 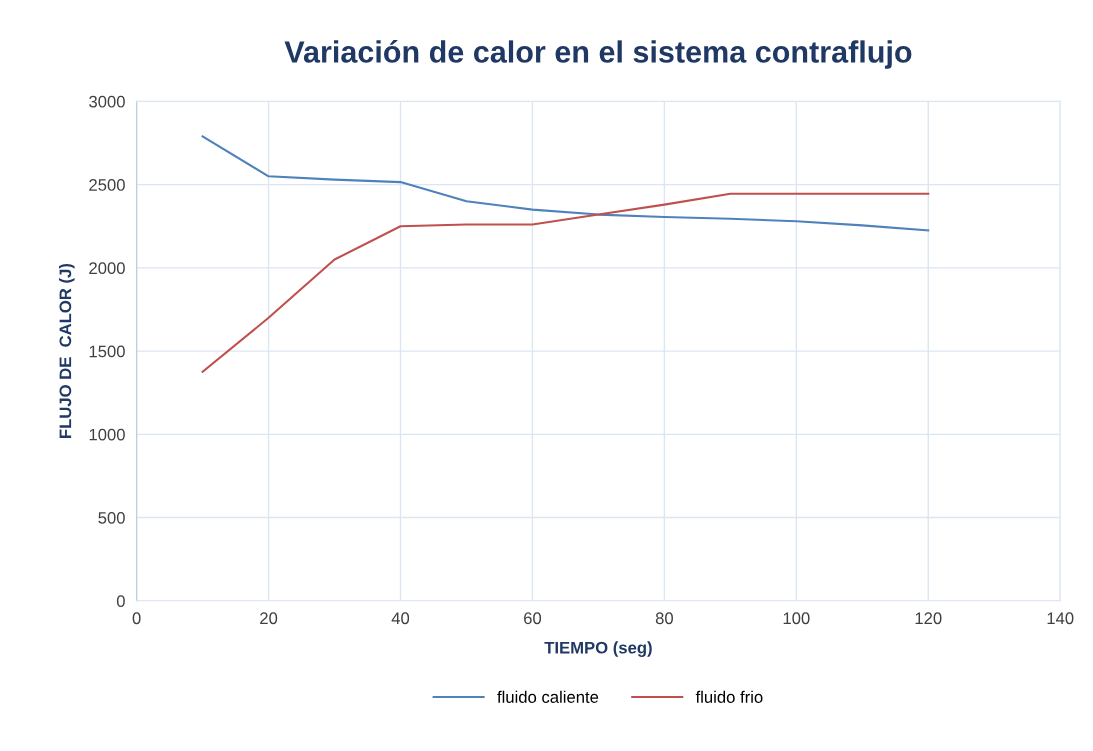 I want to click on y-tick-label: 0, so click(x=120, y=601).